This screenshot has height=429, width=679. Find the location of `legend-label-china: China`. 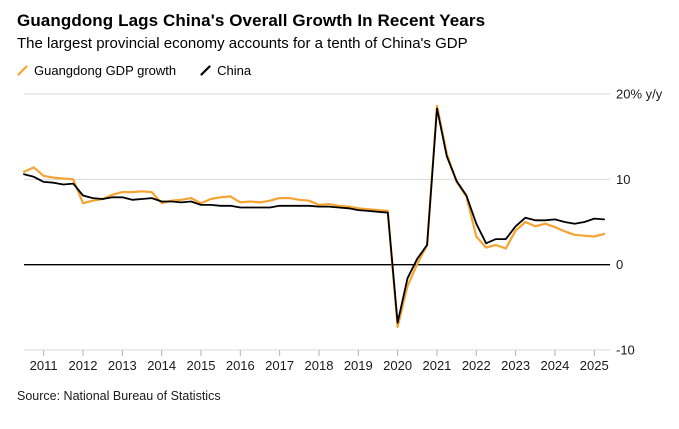

legend-label-china: China is located at coordinates (234, 70).